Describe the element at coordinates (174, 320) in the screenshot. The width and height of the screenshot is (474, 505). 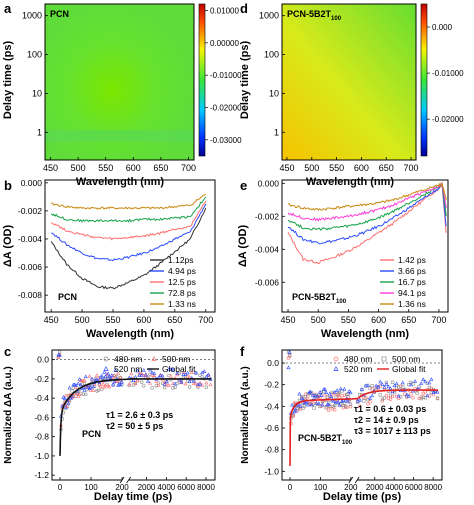
I see `x-tick-label: 650` at that location.